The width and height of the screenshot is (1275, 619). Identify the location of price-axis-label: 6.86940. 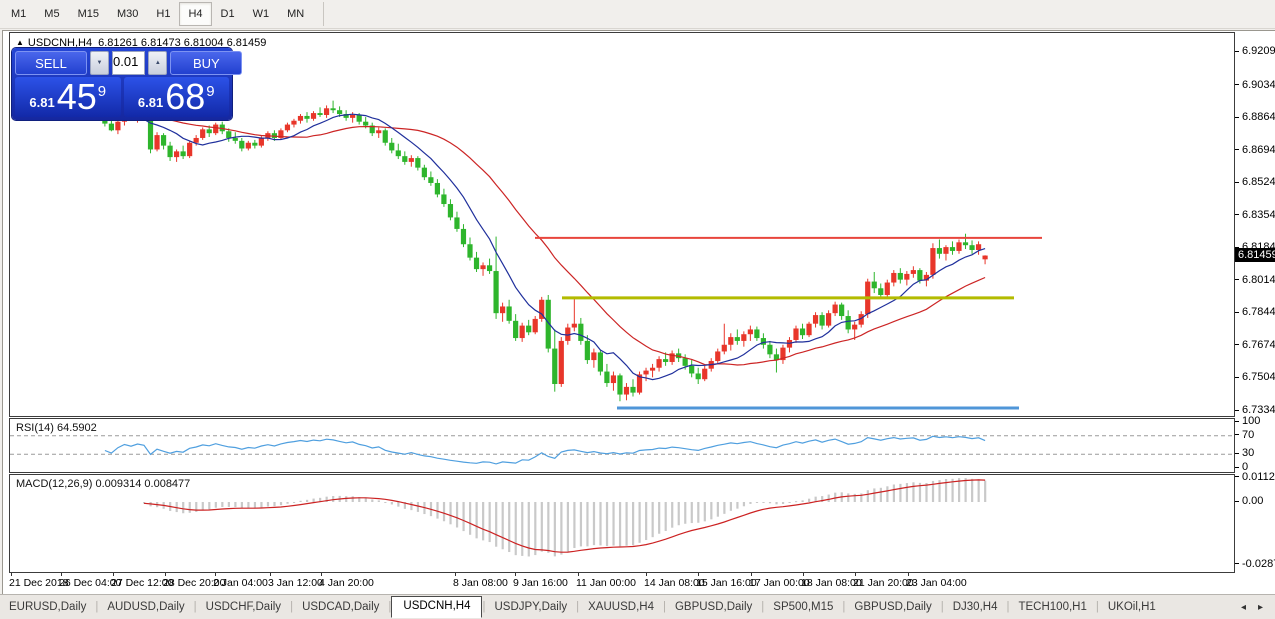
(1258, 149).